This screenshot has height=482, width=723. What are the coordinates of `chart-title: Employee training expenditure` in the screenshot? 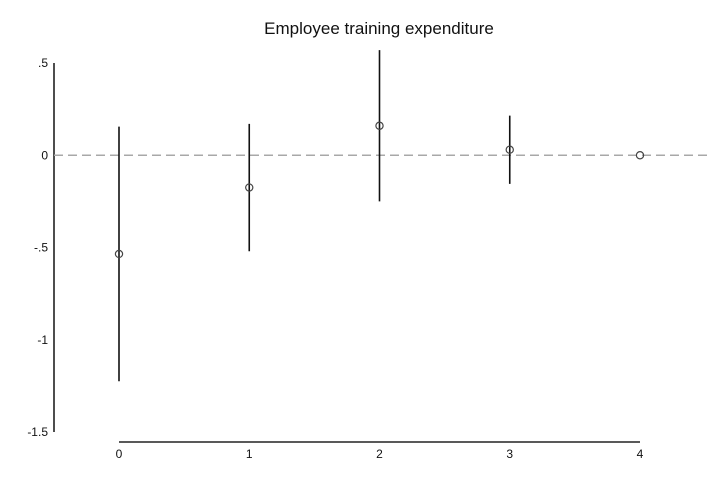 It's located at (379, 28).